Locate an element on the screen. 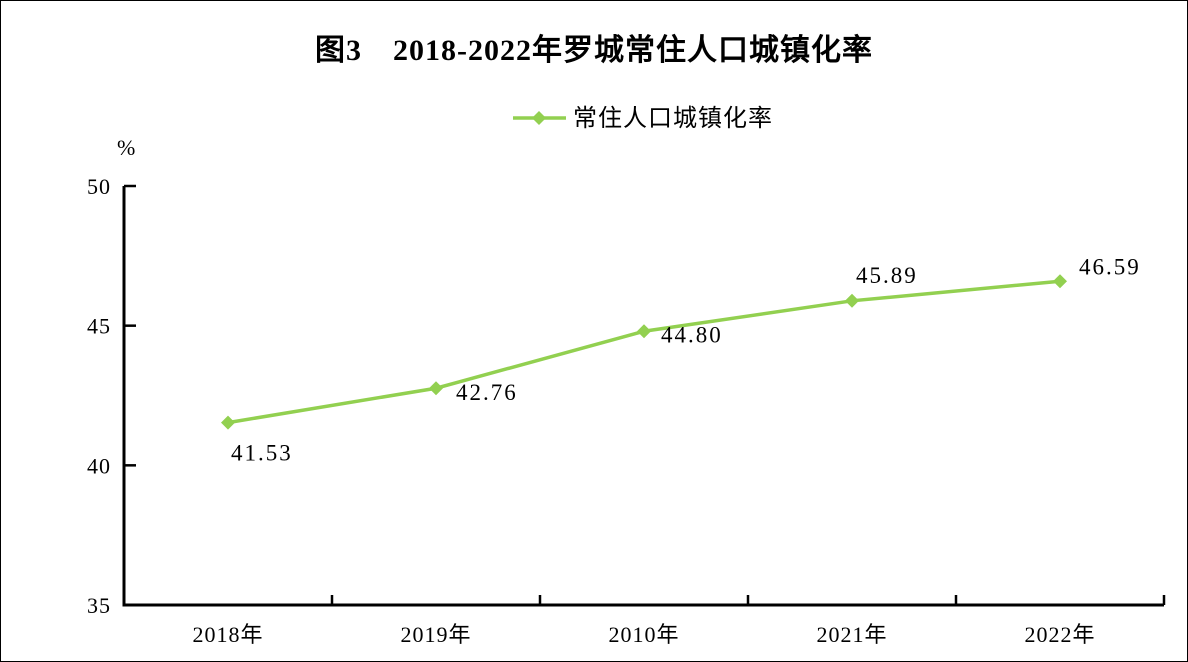 The width and height of the screenshot is (1188, 662). legend-label: 常住人口城镇化率 is located at coordinates (673, 118).